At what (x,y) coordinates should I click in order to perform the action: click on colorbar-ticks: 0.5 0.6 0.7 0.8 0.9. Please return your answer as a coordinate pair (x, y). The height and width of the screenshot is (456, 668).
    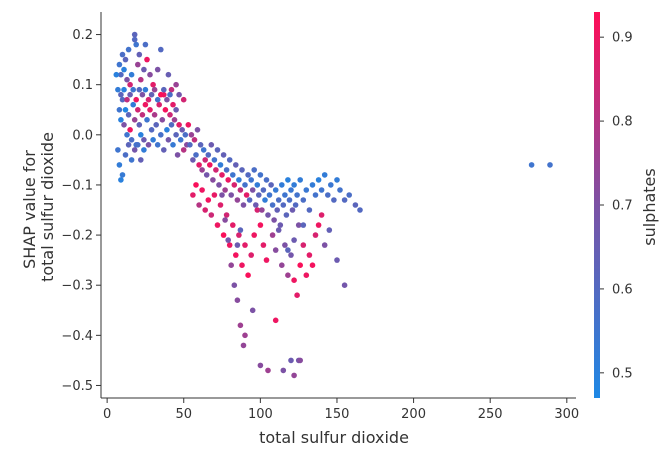
    Looking at the image, I should click on (616, 206).